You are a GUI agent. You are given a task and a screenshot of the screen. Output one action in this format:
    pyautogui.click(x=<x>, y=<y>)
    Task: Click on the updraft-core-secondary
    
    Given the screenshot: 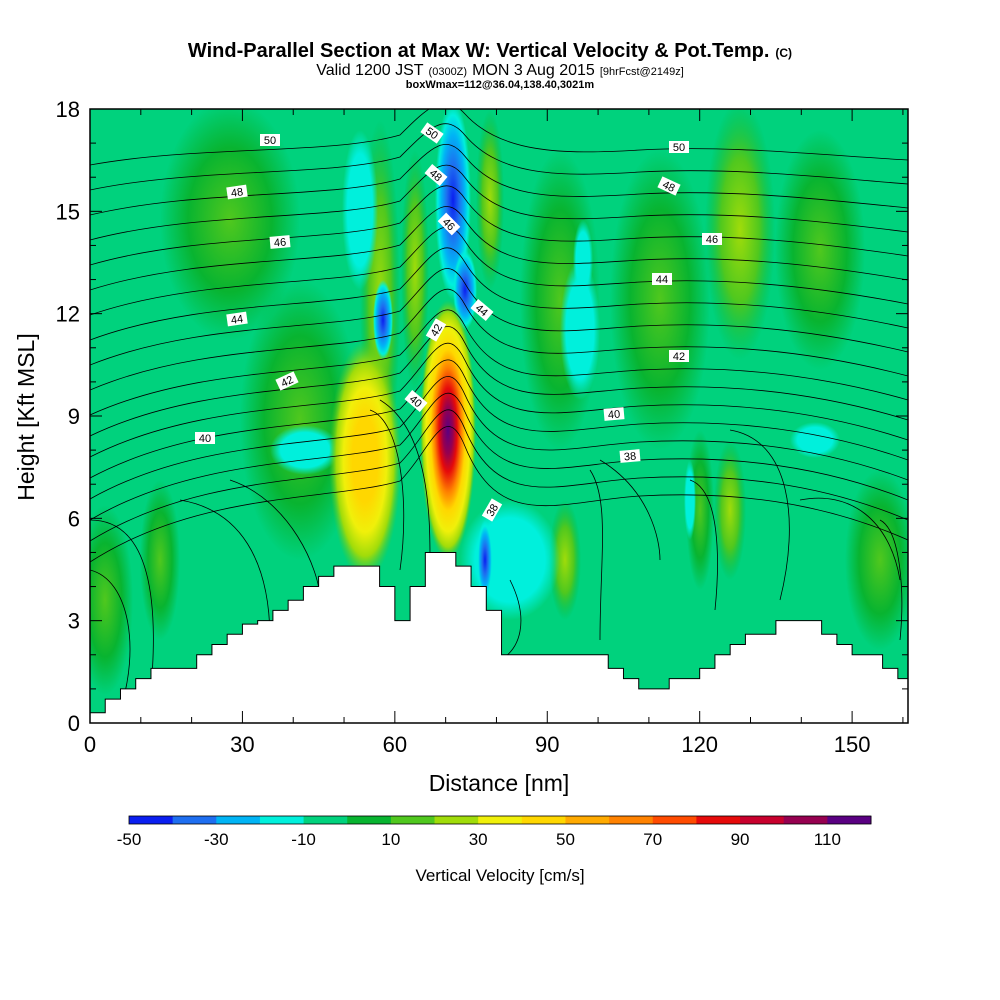 What is the action you would take?
    pyautogui.click(x=365, y=460)
    